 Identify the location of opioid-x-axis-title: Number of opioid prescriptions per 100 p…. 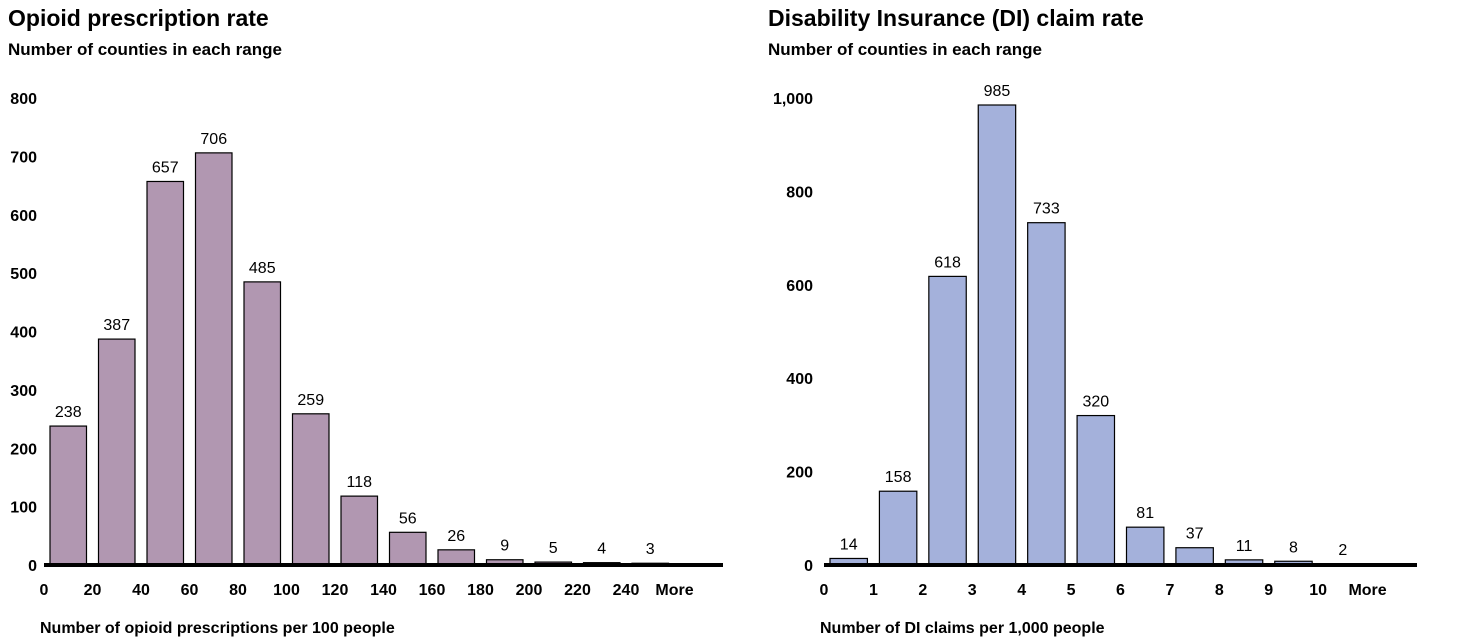
(217, 628).